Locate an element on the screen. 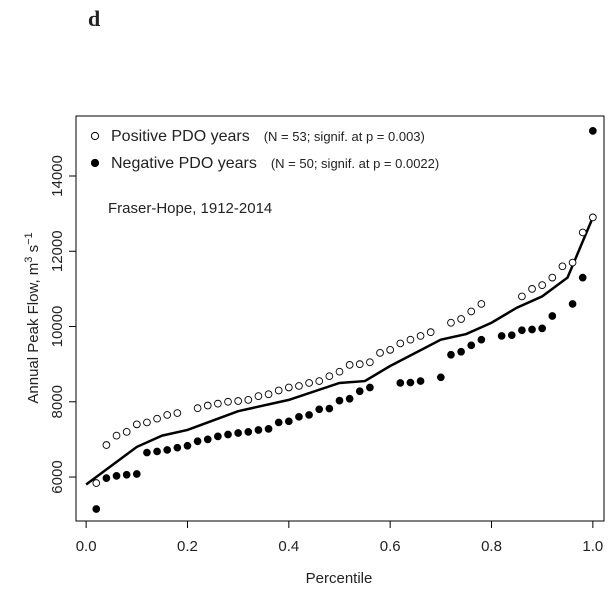 The height and width of the screenshot is (595, 612). y-tick-label: 14000 is located at coordinates (57, 176).